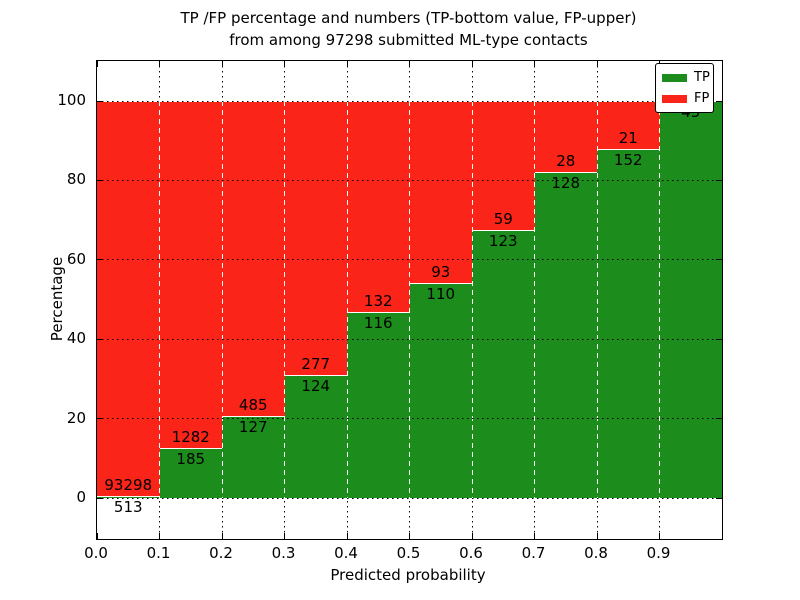 The image size is (800, 600). Describe the element at coordinates (253, 404) in the screenshot. I see `fp-count-label-2: 485` at that location.